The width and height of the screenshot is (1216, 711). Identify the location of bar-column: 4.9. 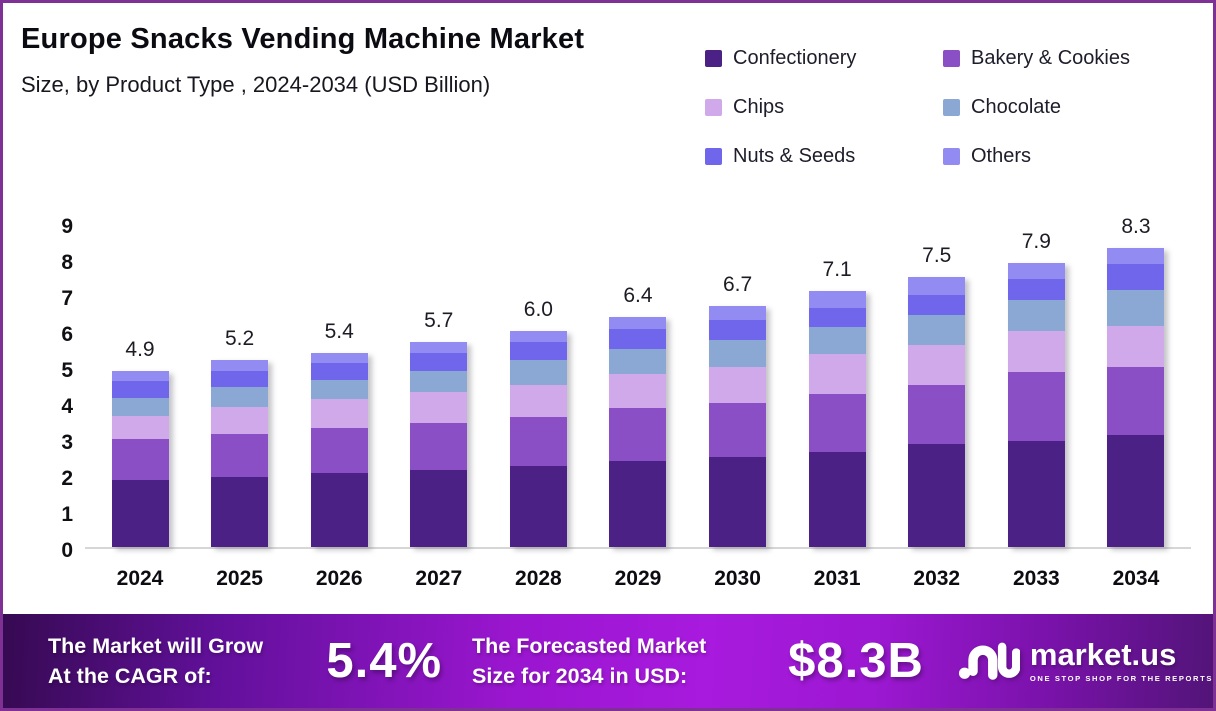
(140, 385).